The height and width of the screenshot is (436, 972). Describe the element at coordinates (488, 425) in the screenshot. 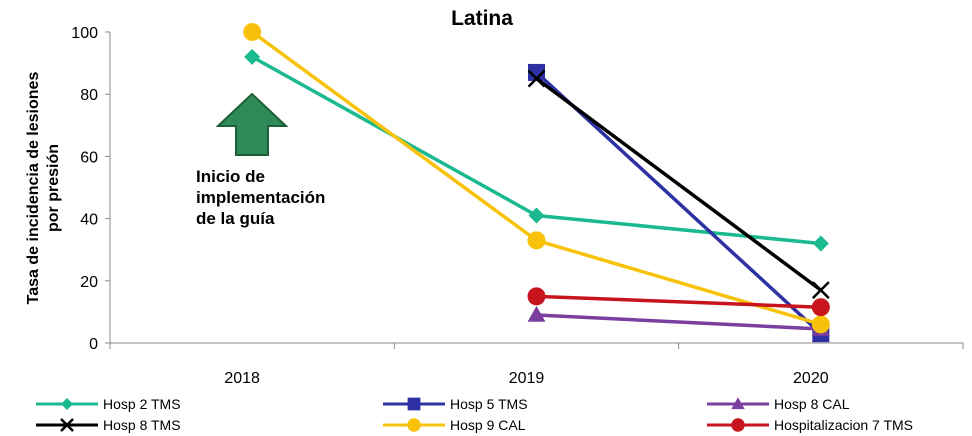

I see `legend-label: Hosp 9 CAL` at that location.